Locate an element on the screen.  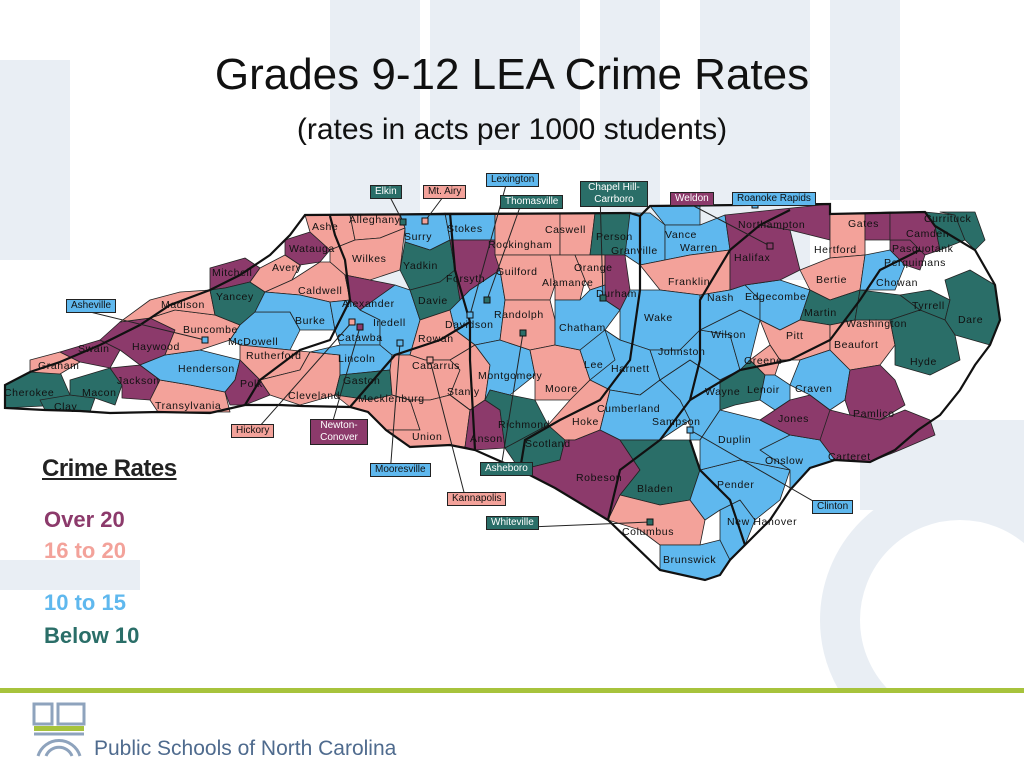
legend-10-to-15: 10 to 15 is located at coordinates (85, 602).